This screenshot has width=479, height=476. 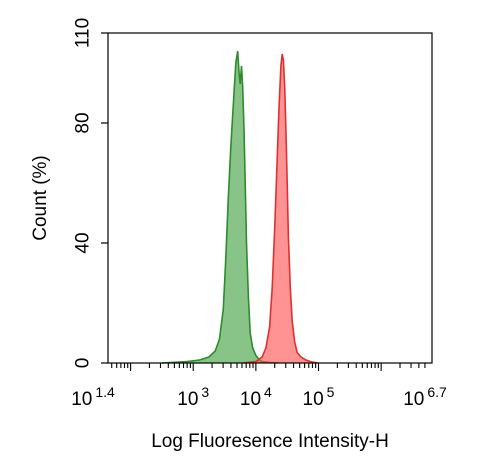 I want to click on x-tick-label: 10 5, so click(x=319, y=397).